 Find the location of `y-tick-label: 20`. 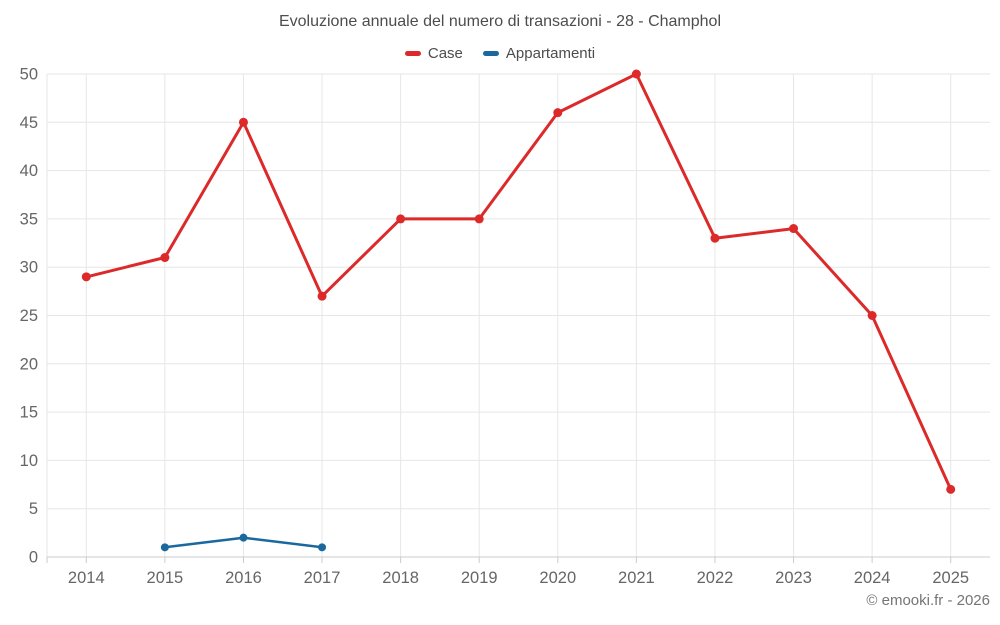

y-tick-label: 20 is located at coordinates (29, 364).